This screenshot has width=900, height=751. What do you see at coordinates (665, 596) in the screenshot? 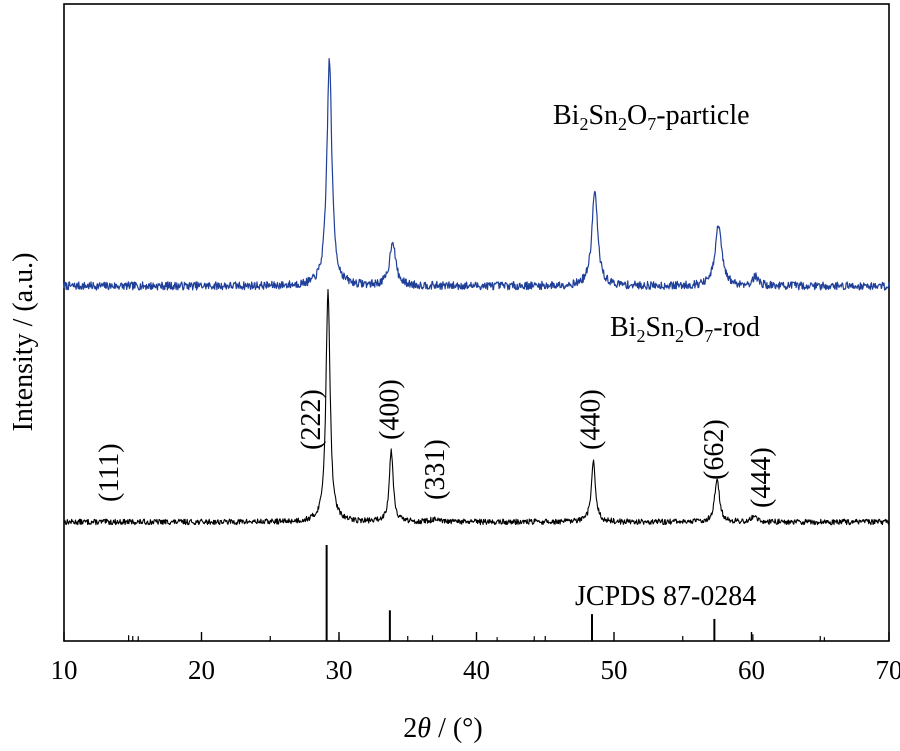
I see `reference-label: JCPDS 87-0284` at bounding box center [665, 596].